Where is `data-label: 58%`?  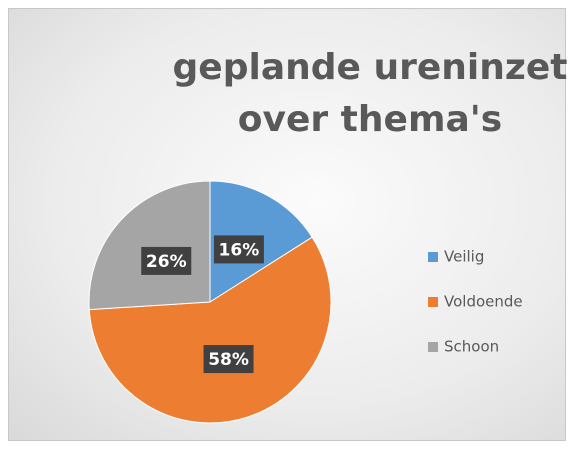 data-label: 58% is located at coordinates (228, 360).